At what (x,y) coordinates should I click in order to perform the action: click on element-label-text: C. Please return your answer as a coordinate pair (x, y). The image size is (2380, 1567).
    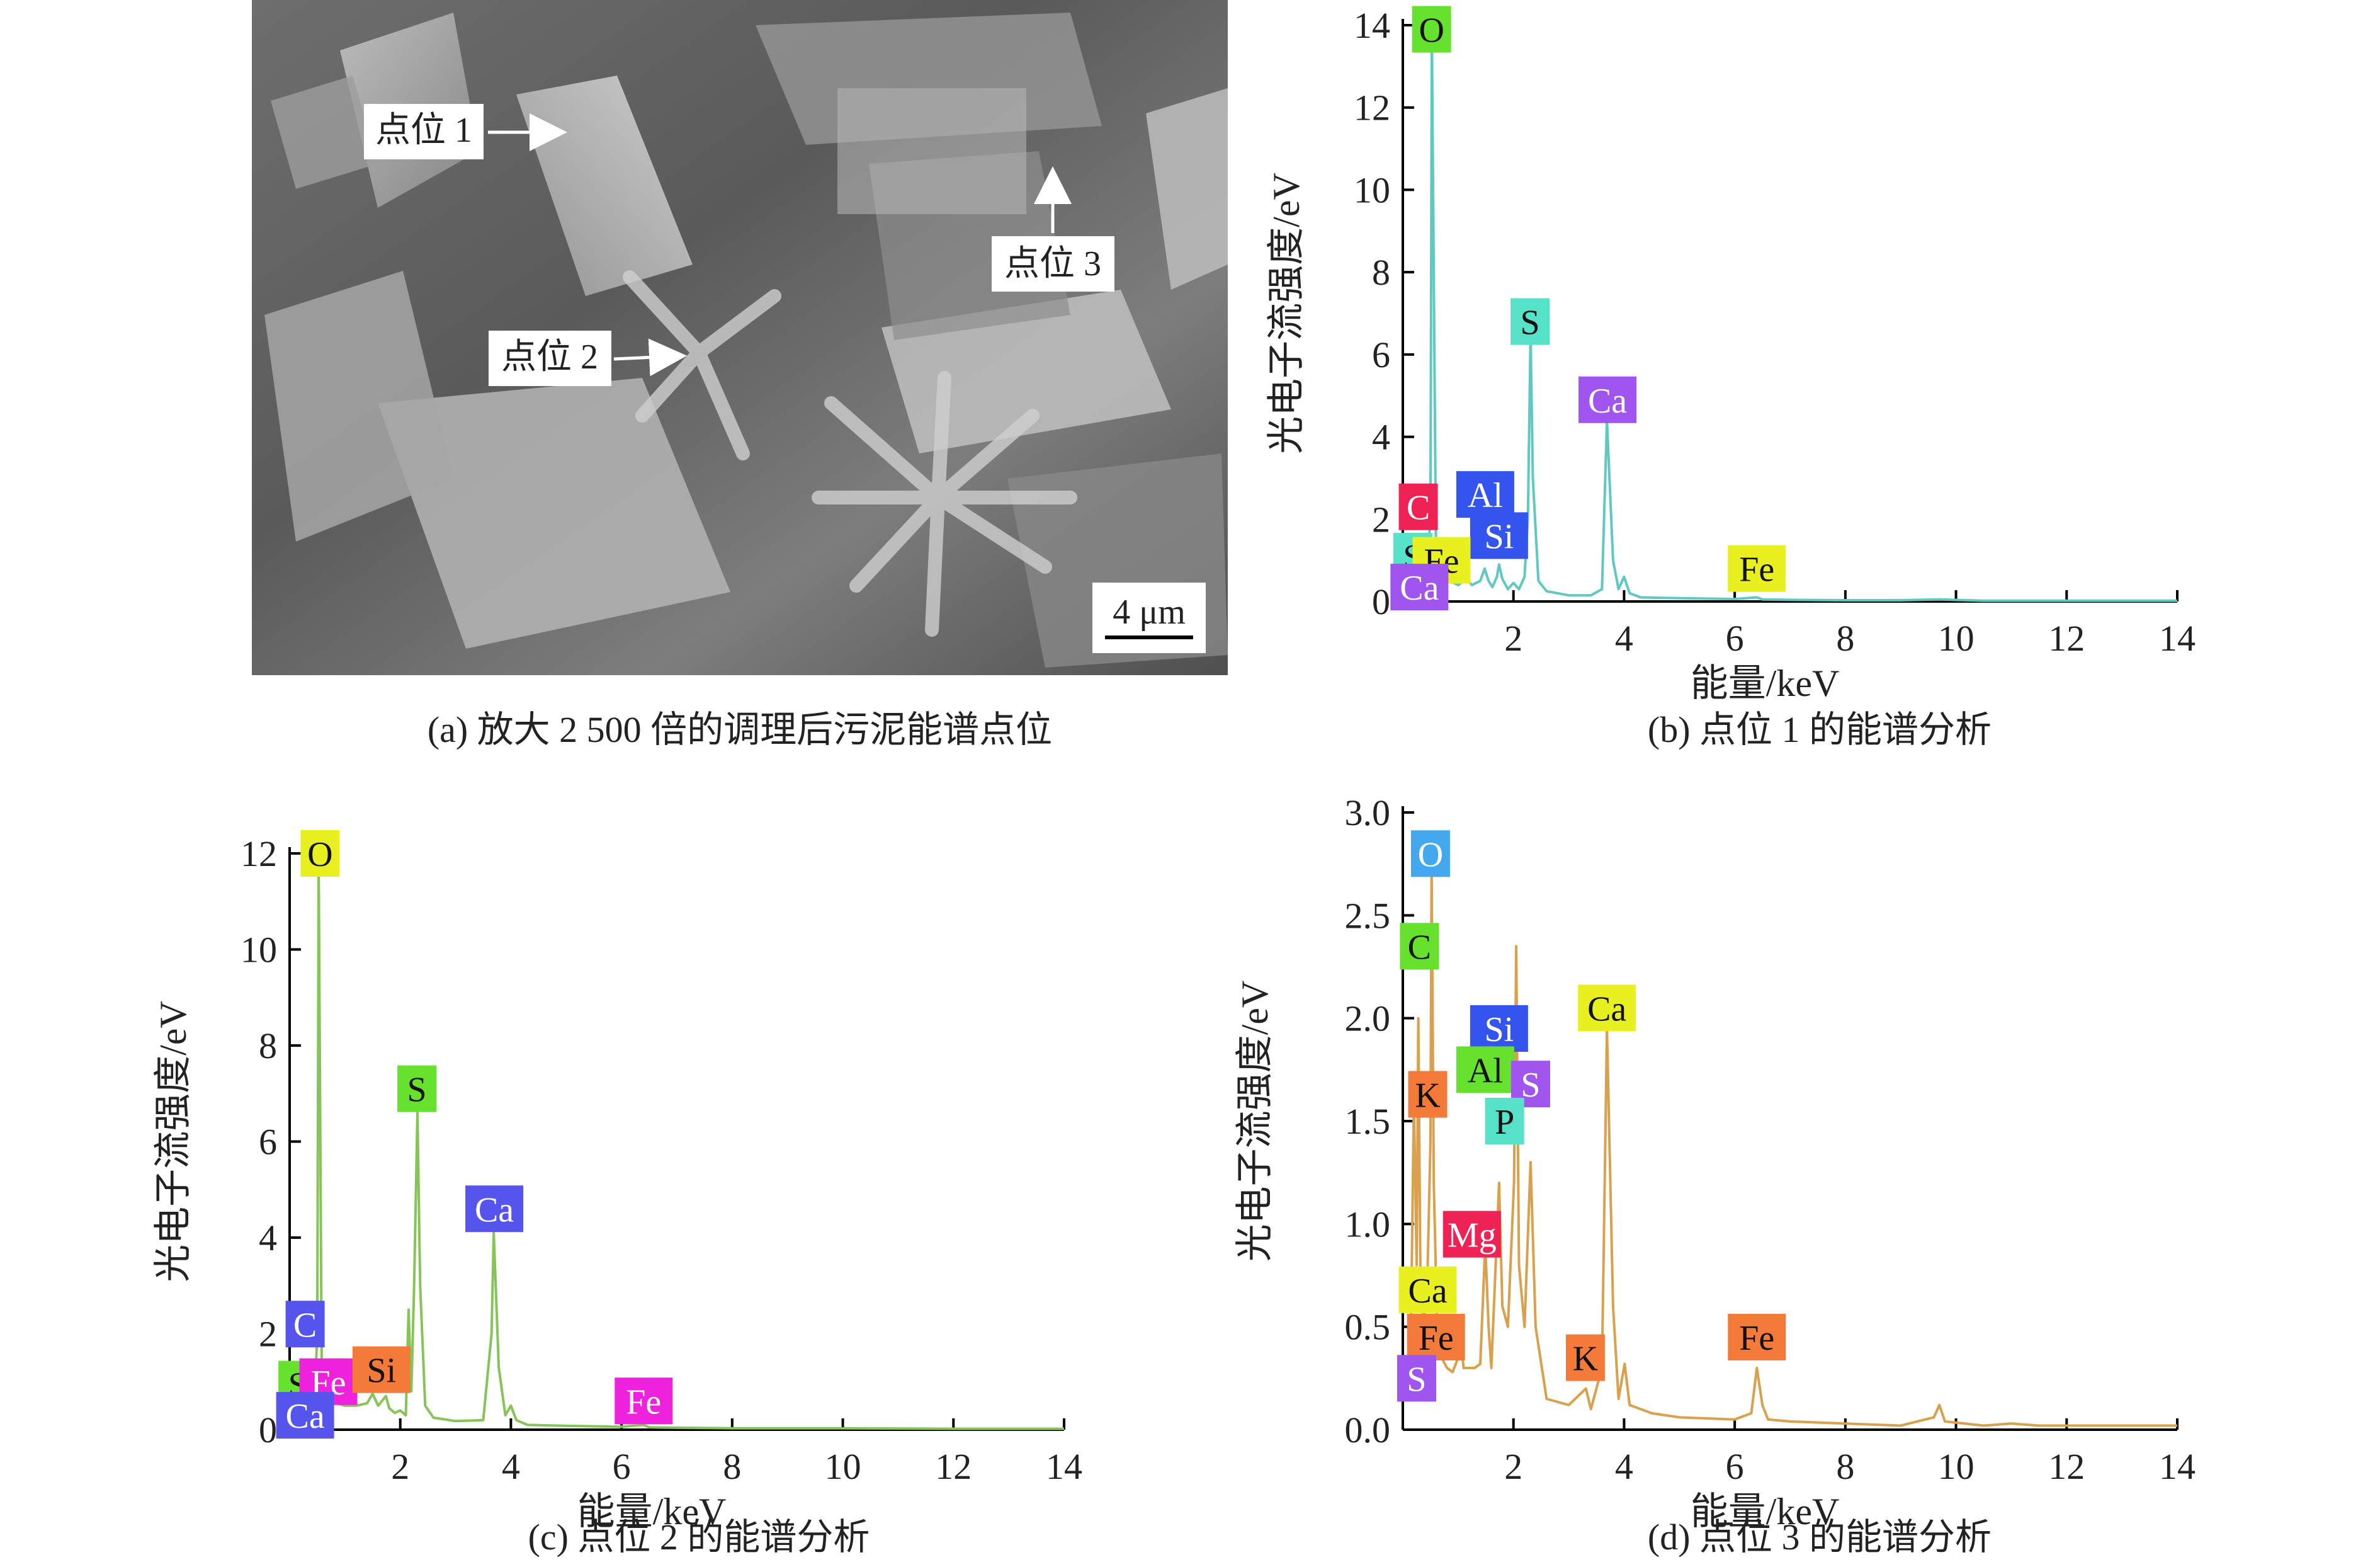
    Looking at the image, I should click on (305, 1325).